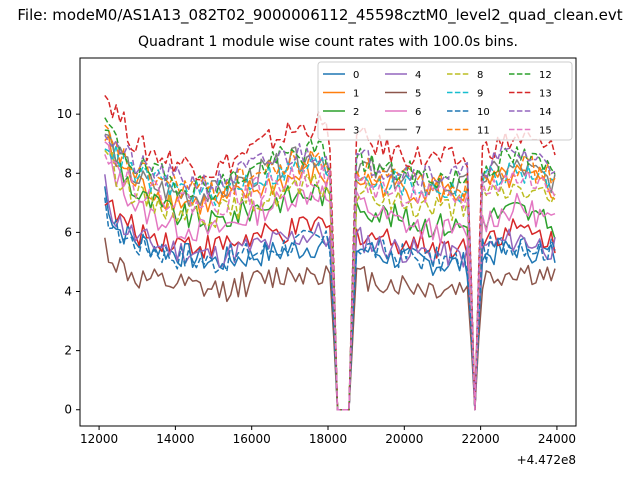  What do you see at coordinates (480, 75) in the screenshot?
I see `legend-label-8: 8` at bounding box center [480, 75].